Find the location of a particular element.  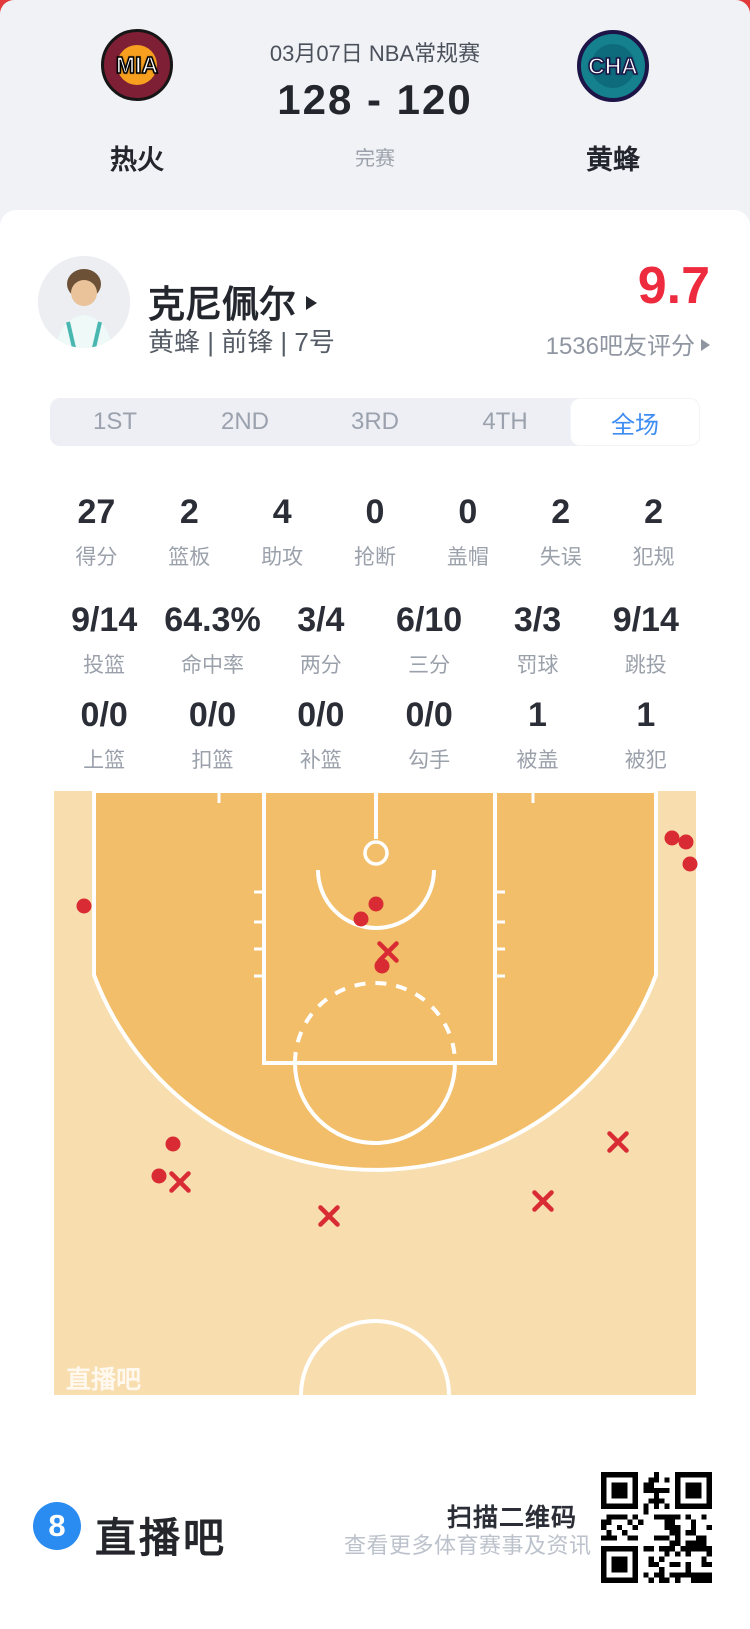

zhibo8-logo-icon: 8 is located at coordinates (57, 1526).